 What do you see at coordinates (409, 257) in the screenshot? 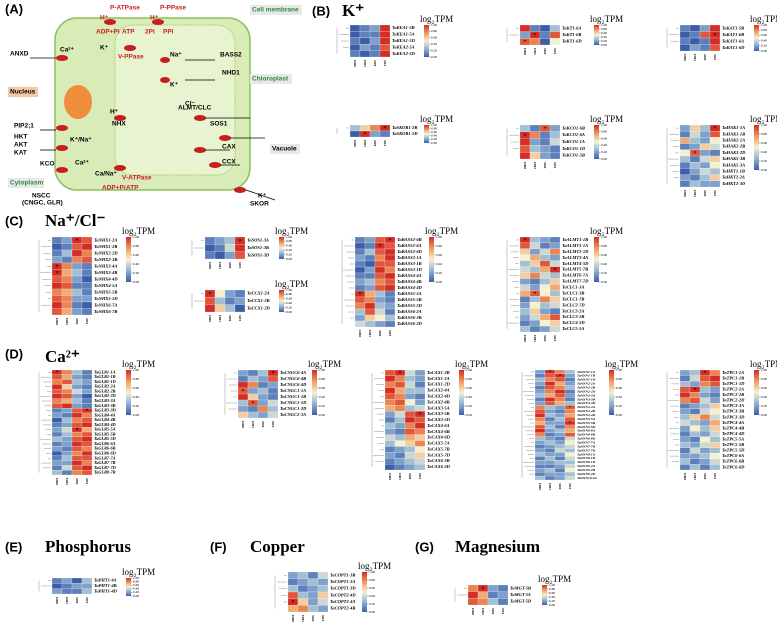
I see `row-label: TaBASS3-1A` at bounding box center [409, 257].